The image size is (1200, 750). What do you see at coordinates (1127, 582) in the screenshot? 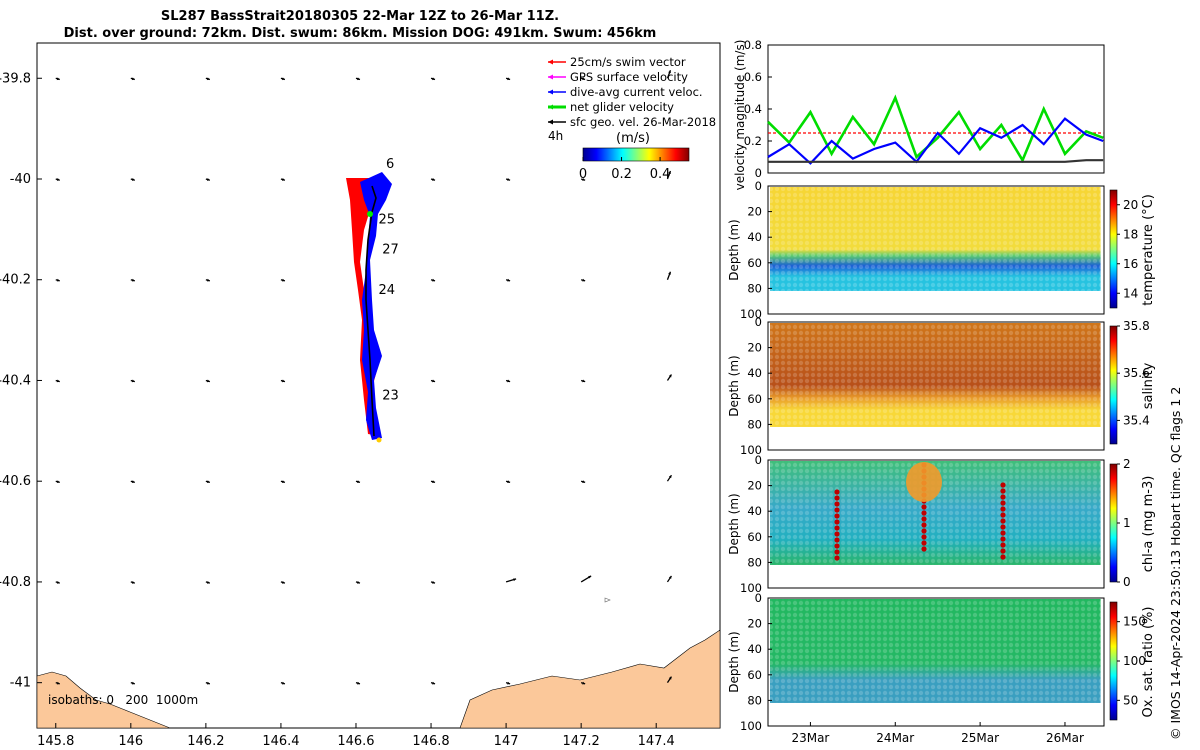
I see `colorbar-tick-label: 0` at bounding box center [1127, 582].